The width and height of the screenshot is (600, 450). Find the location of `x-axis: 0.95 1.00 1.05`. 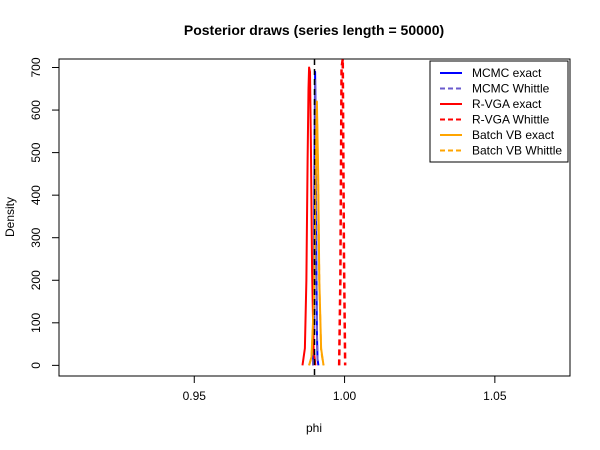

x-axis: 0.95 1.00 1.05 is located at coordinates (345, 389).